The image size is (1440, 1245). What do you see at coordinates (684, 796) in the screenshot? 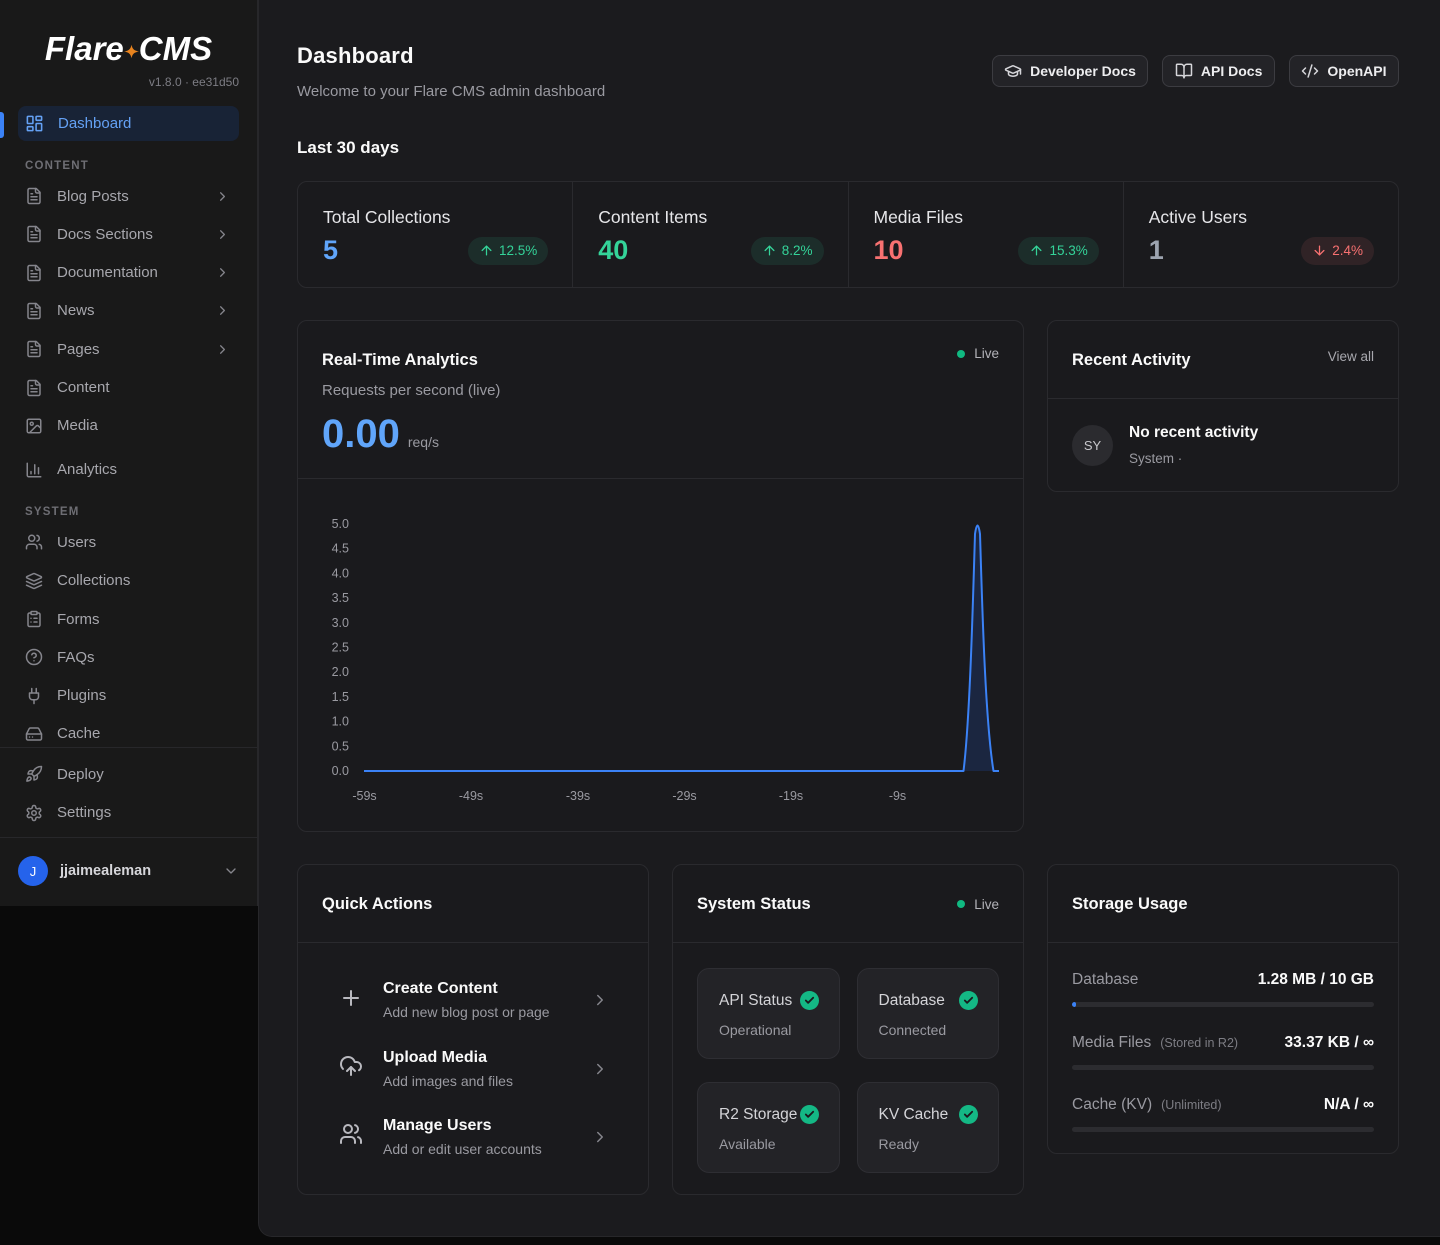
I see `svg-text: -29s` at bounding box center [684, 796].